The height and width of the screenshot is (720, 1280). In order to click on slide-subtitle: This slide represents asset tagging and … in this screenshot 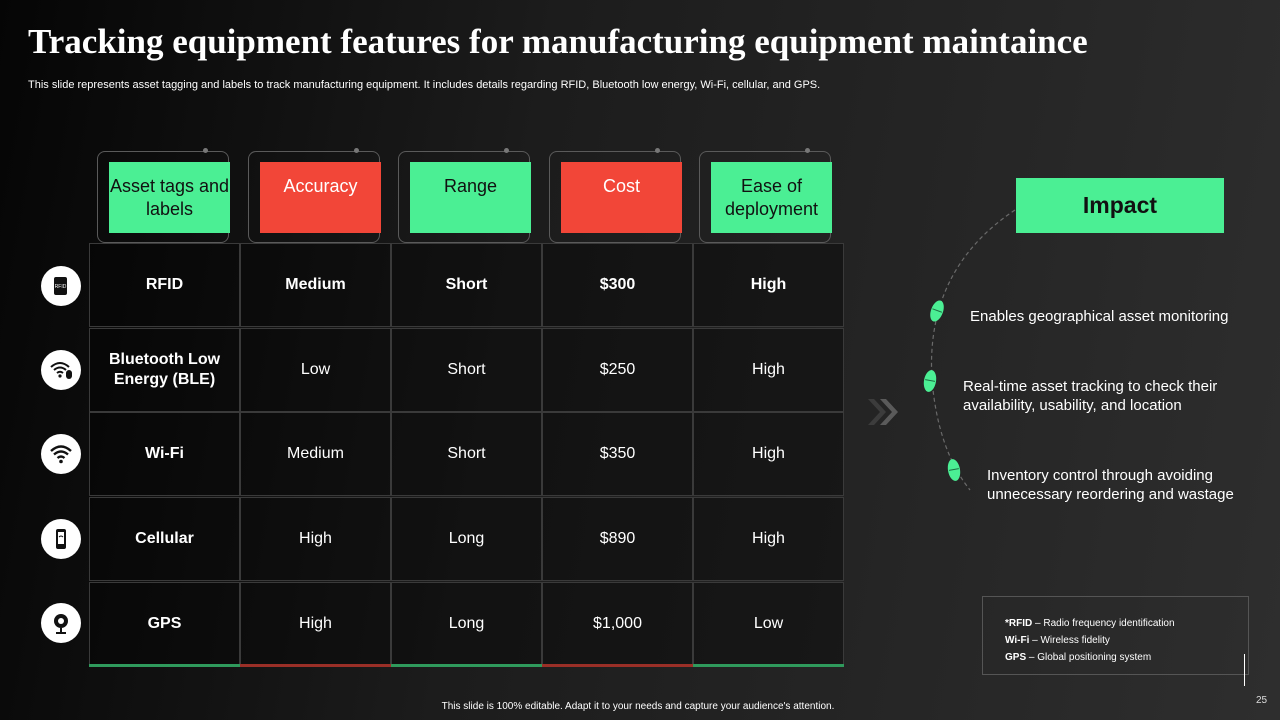, I will do `click(424, 85)`.